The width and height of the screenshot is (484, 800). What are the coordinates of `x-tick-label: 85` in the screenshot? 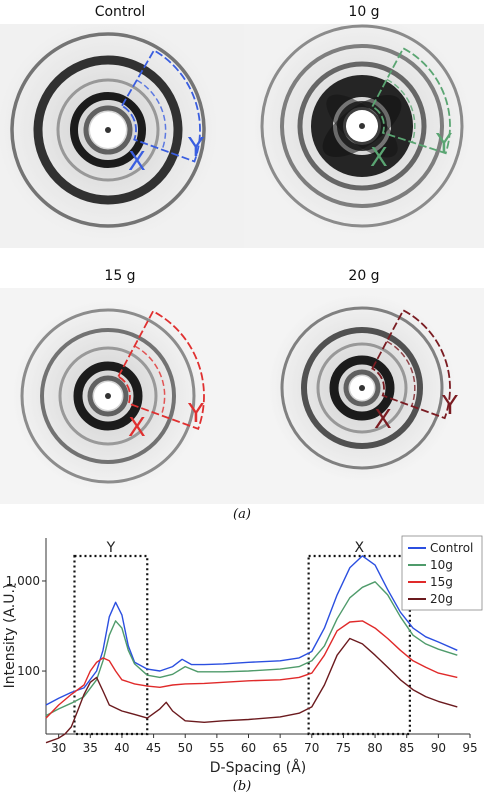 It's located at (406, 748).